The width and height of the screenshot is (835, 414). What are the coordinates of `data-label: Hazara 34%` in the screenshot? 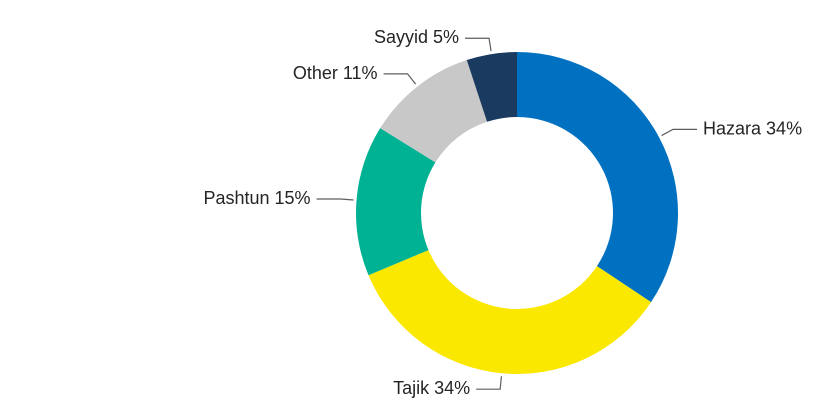 It's located at (752, 128).